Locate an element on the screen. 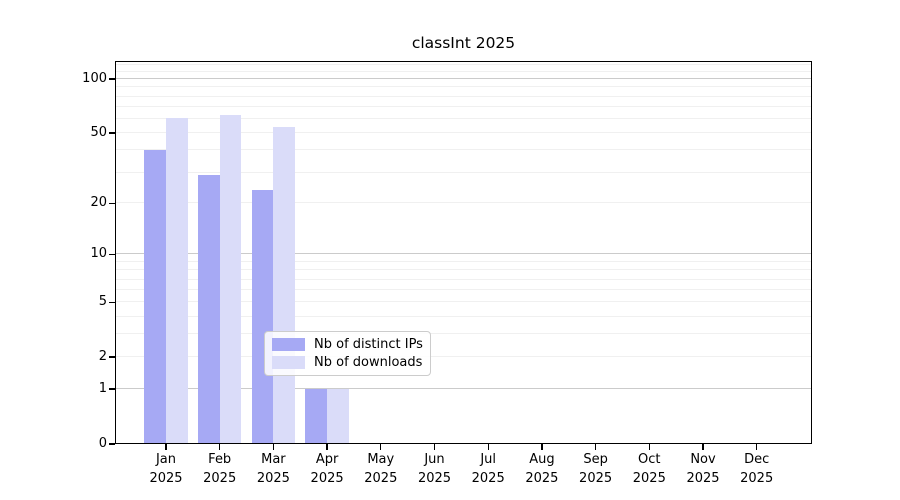 This screenshot has height=500, width=900. x-tick-label: Nov 2025 is located at coordinates (703, 469).